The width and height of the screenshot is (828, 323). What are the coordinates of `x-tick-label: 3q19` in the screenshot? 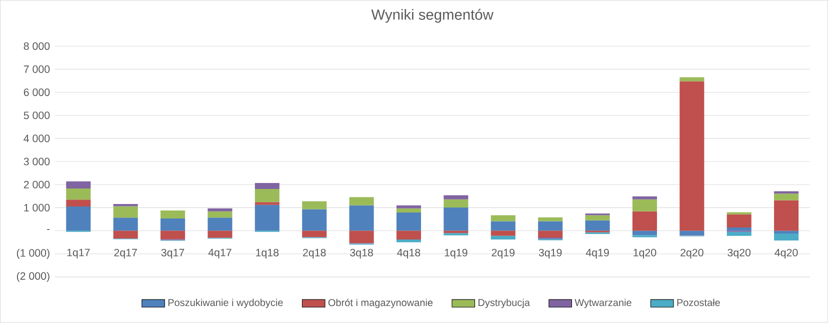 It's located at (550, 253).